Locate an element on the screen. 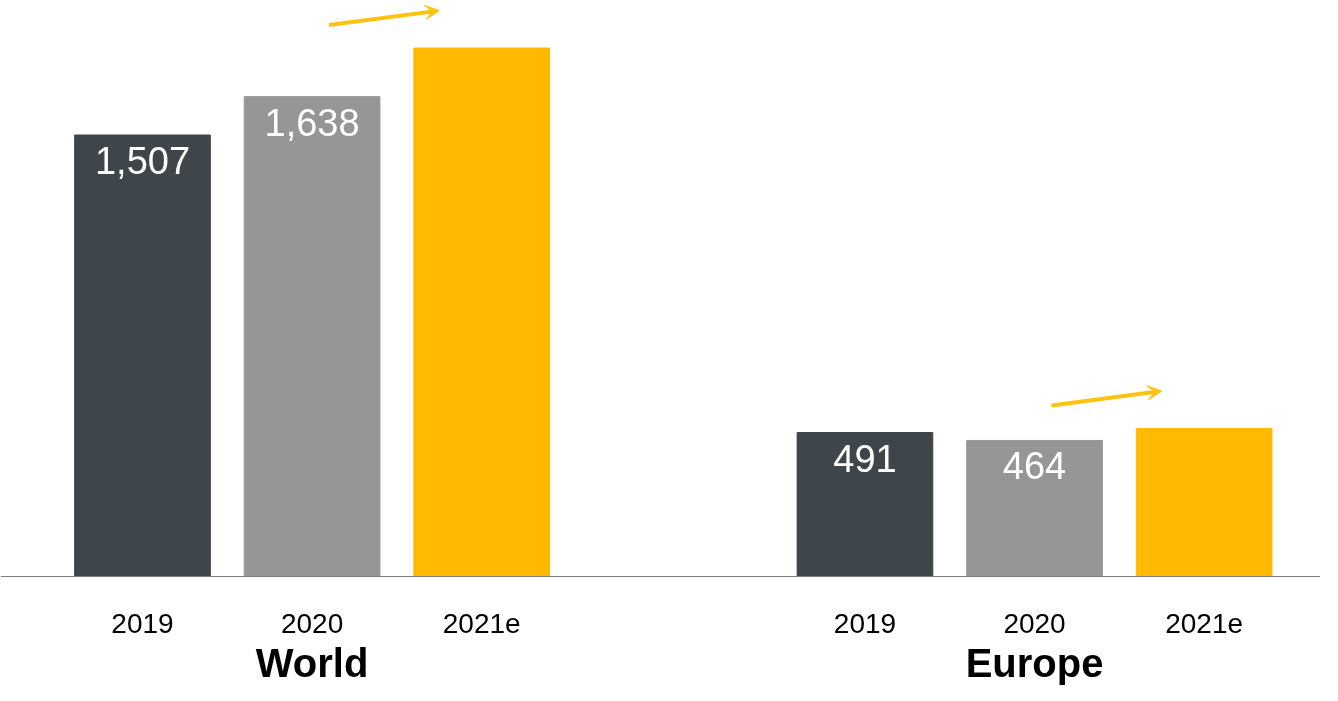  data-label: 464 is located at coordinates (1034, 466).